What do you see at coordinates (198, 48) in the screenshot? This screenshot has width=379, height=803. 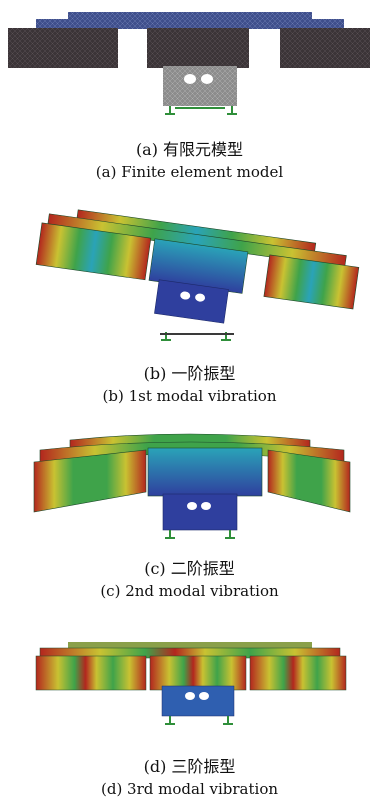 I see `center-block` at bounding box center [198, 48].